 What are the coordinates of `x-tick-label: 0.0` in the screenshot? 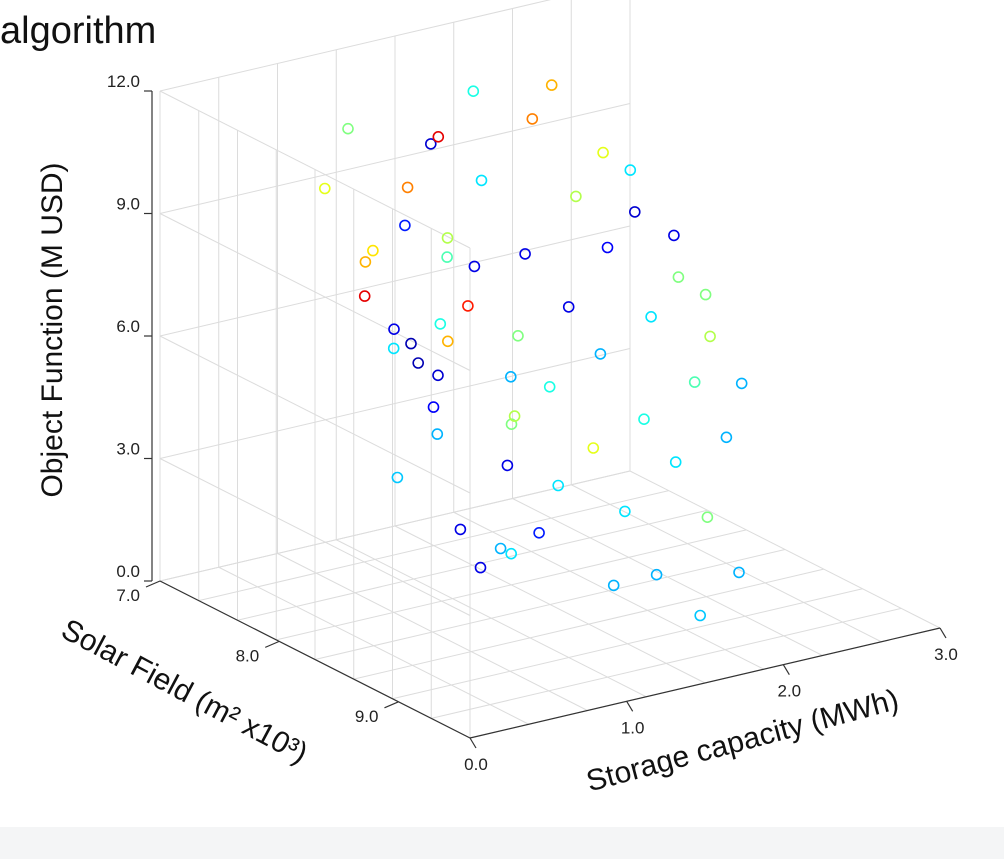 It's located at (476, 764).